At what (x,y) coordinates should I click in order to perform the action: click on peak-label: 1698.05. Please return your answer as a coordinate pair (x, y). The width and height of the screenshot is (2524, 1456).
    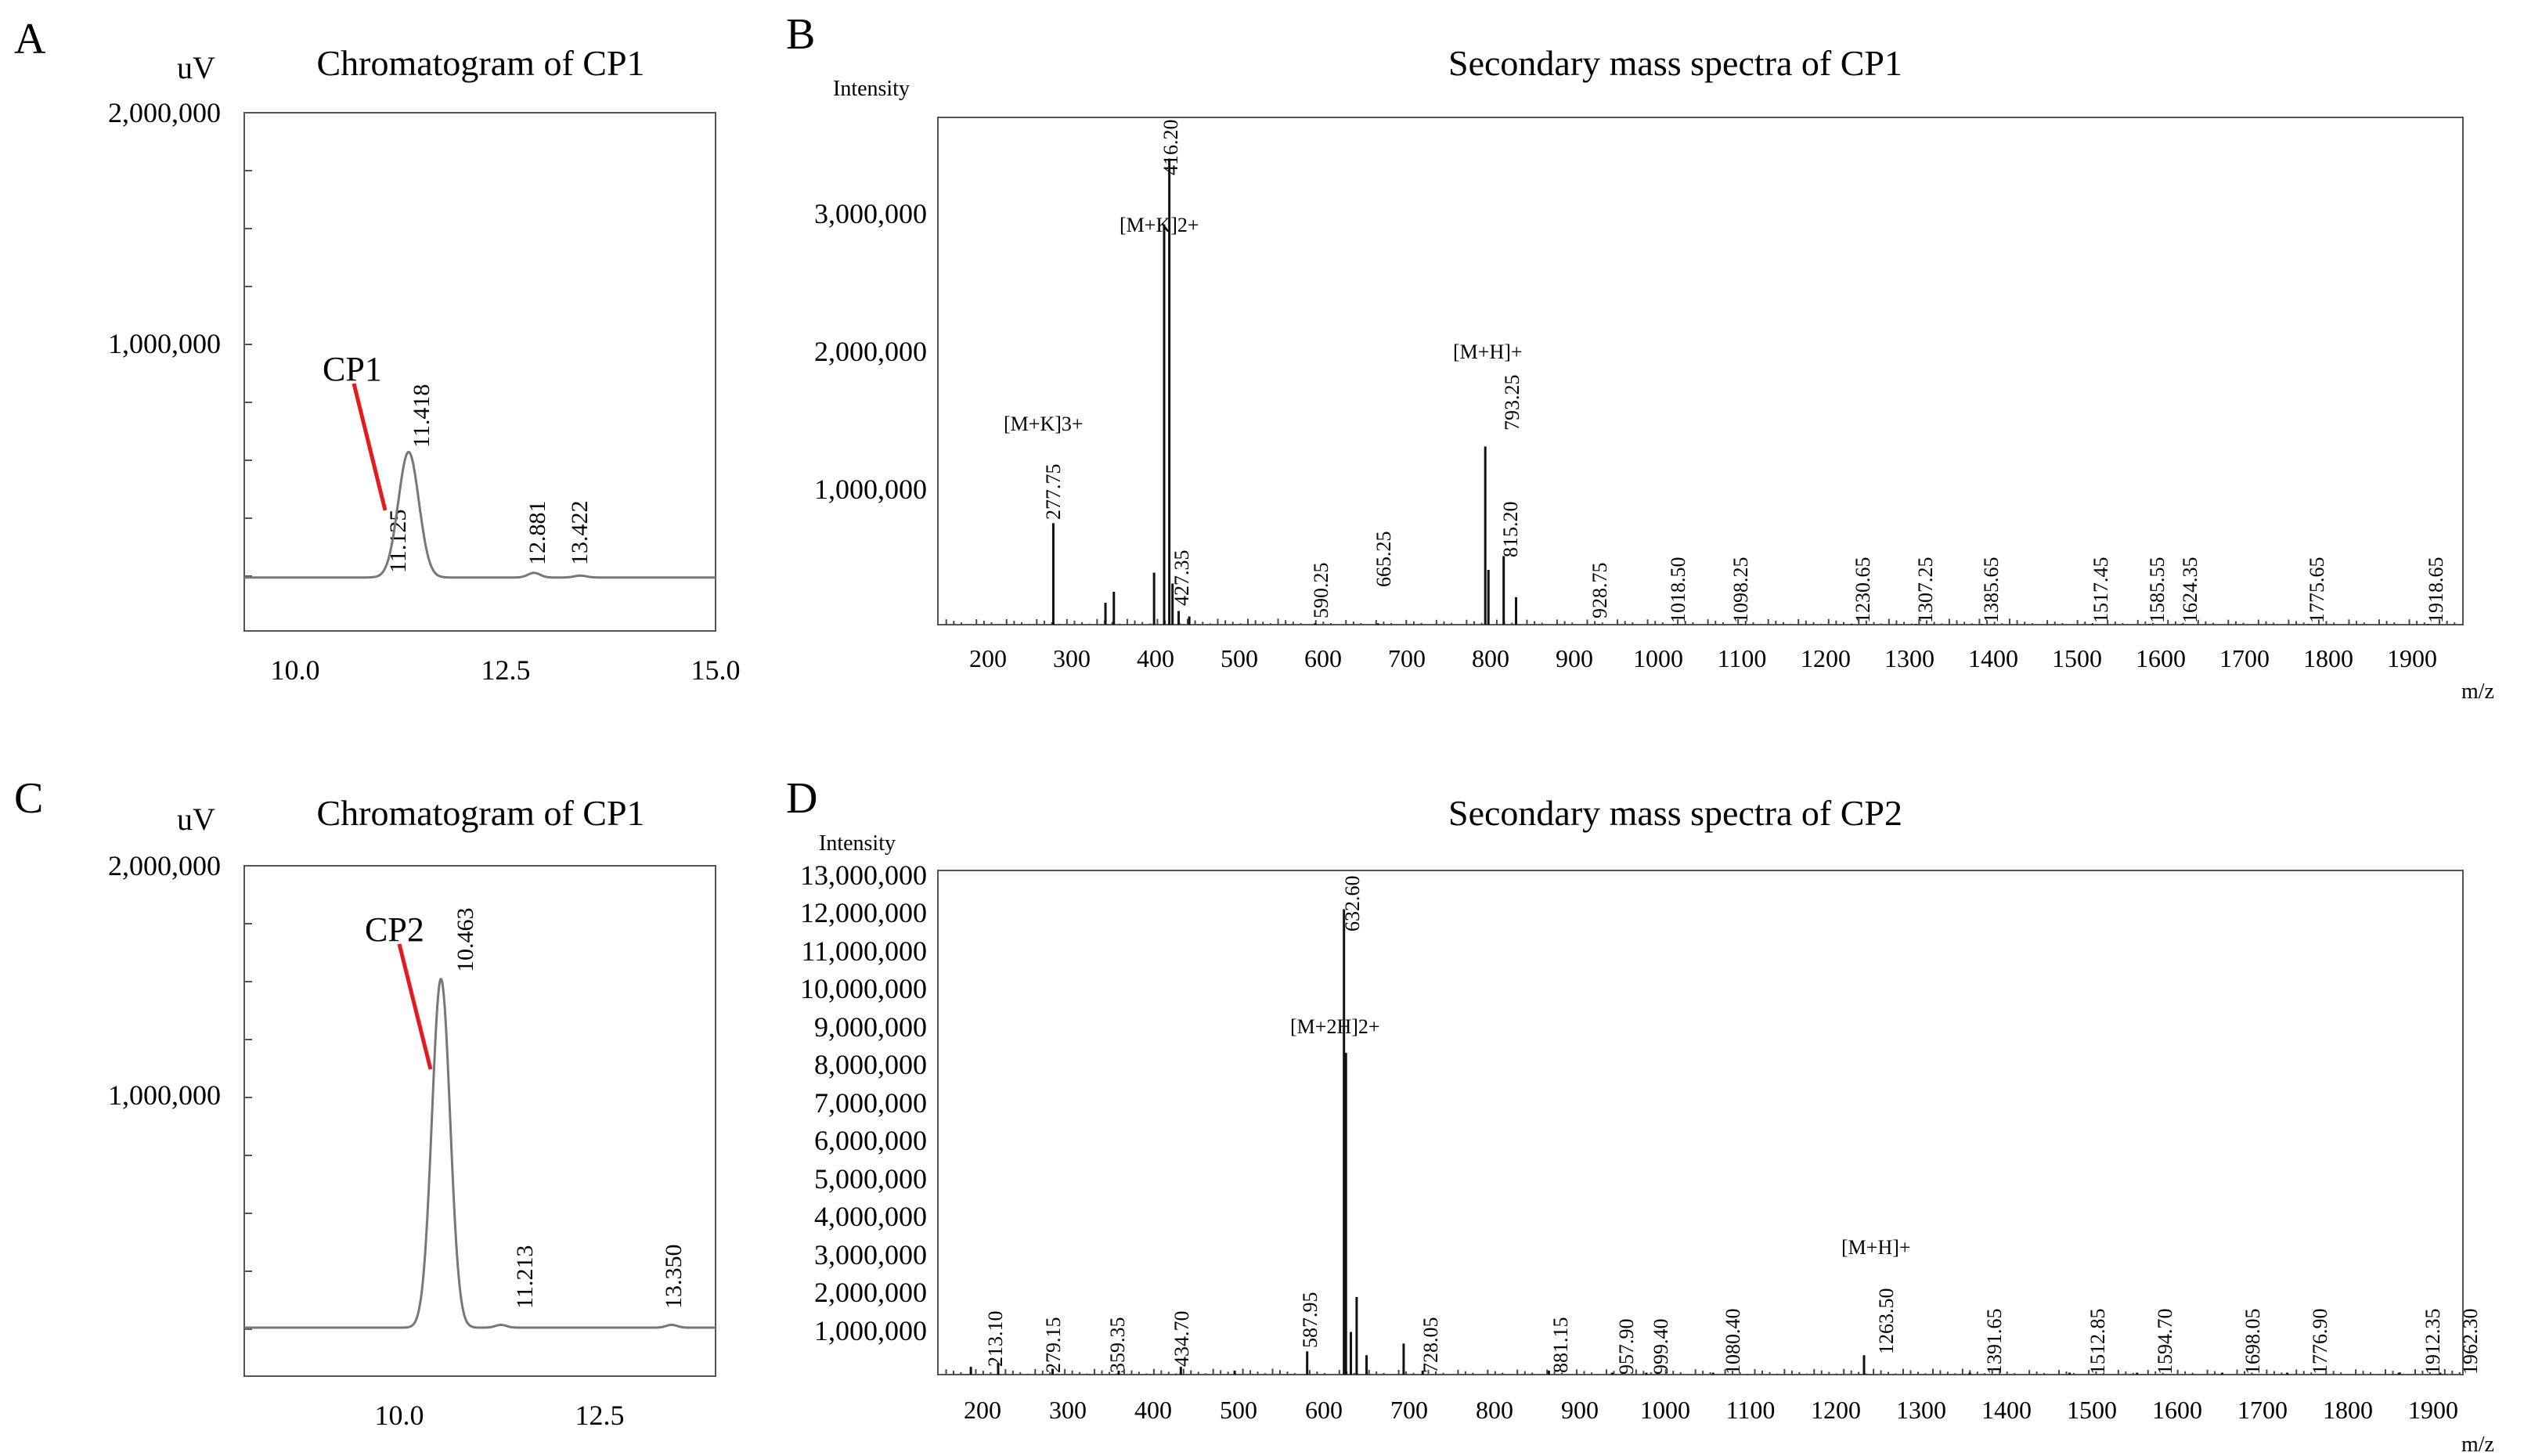
    Looking at the image, I should click on (2252, 1342).